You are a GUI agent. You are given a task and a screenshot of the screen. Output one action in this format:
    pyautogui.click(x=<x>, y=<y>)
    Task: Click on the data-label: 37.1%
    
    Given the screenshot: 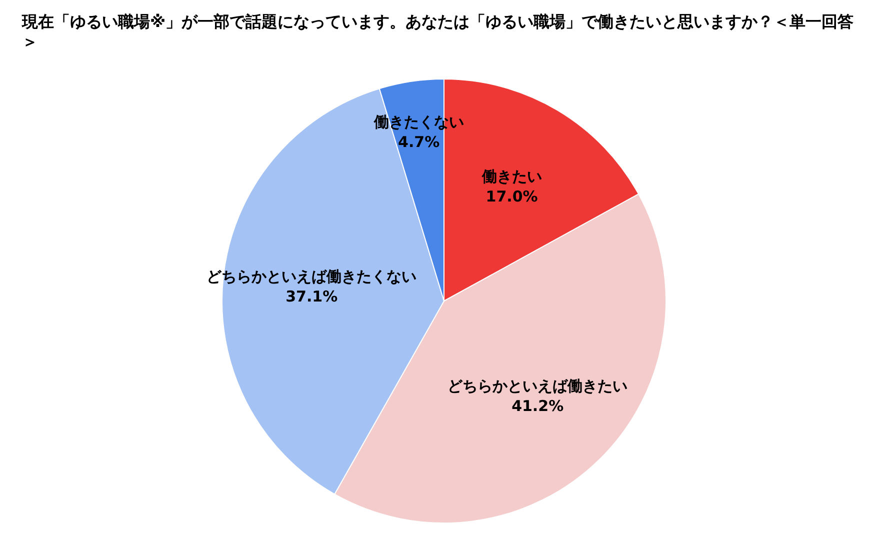 What is the action you would take?
    pyautogui.click(x=312, y=296)
    